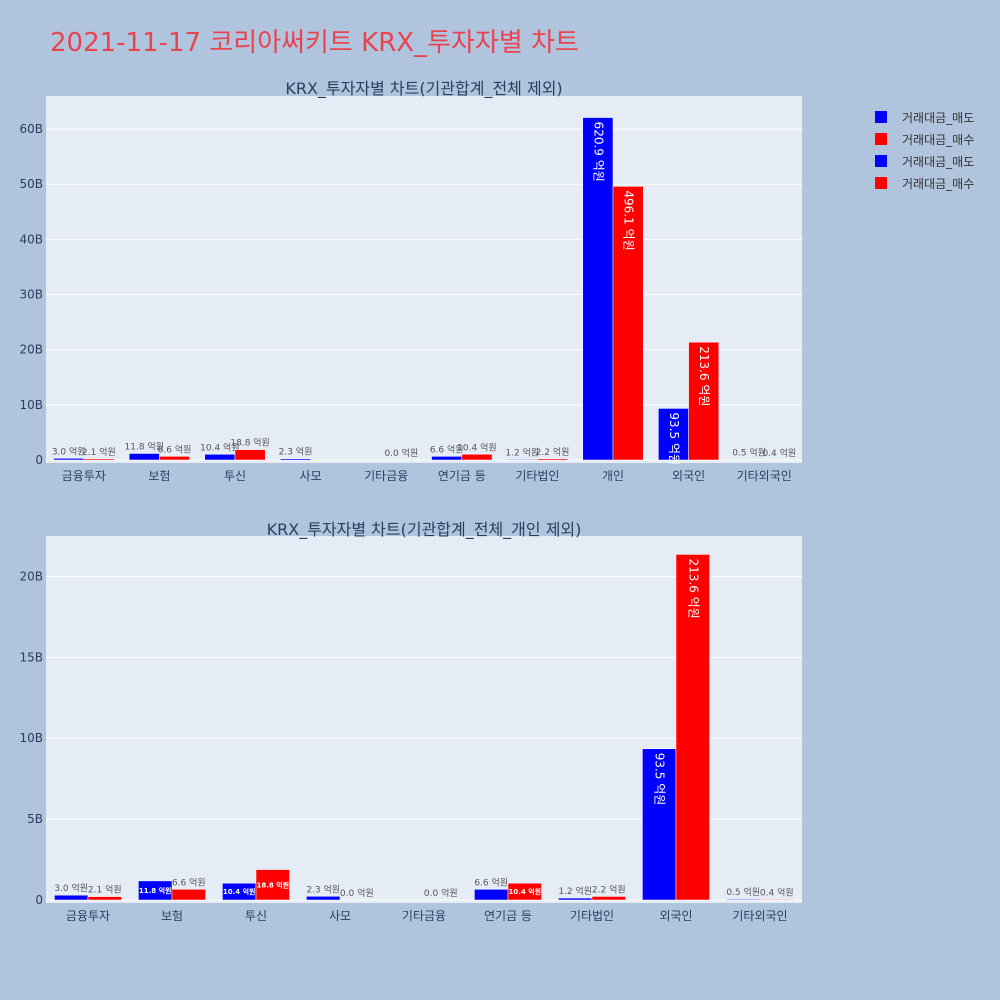  What do you see at coordinates (613, 476) in the screenshot?
I see `x-tick-label: 개인` at bounding box center [613, 476].